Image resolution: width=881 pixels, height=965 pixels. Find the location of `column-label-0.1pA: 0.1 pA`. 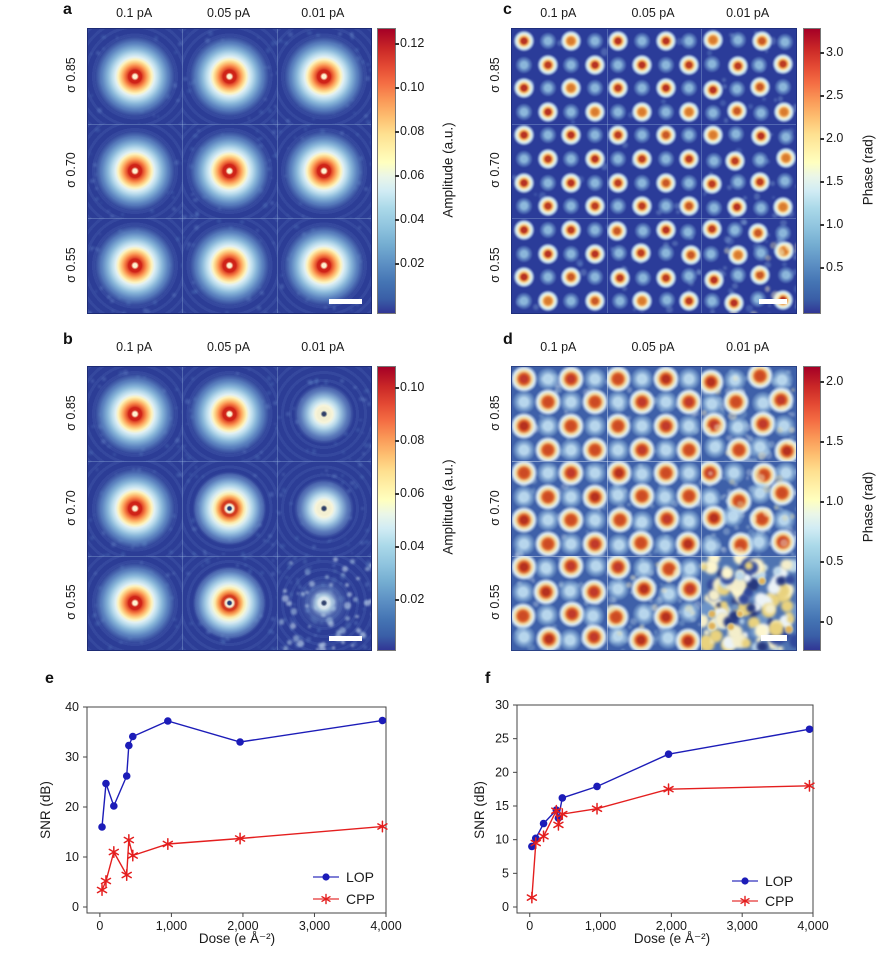

column-label-0.1pA: 0.1 pA is located at coordinates (134, 347).